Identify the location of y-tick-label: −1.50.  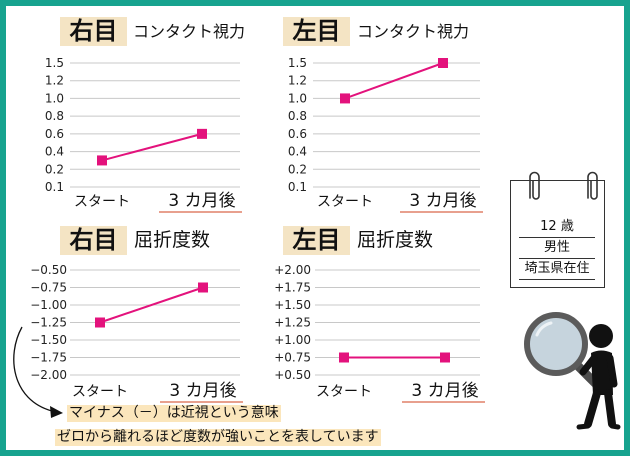
(48, 340).